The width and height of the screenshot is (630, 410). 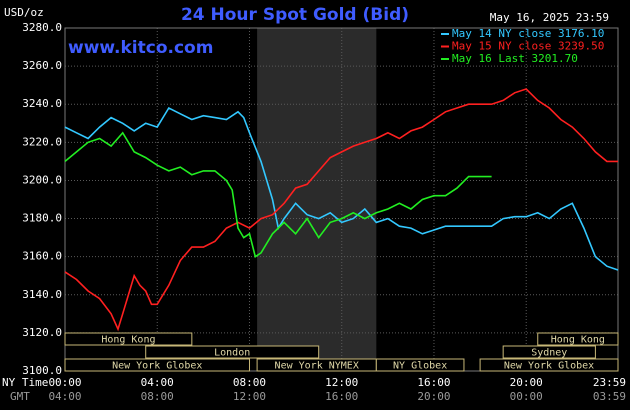 I want to click on legend-label: May 15 NY close 3239.50, so click(x=528, y=46).